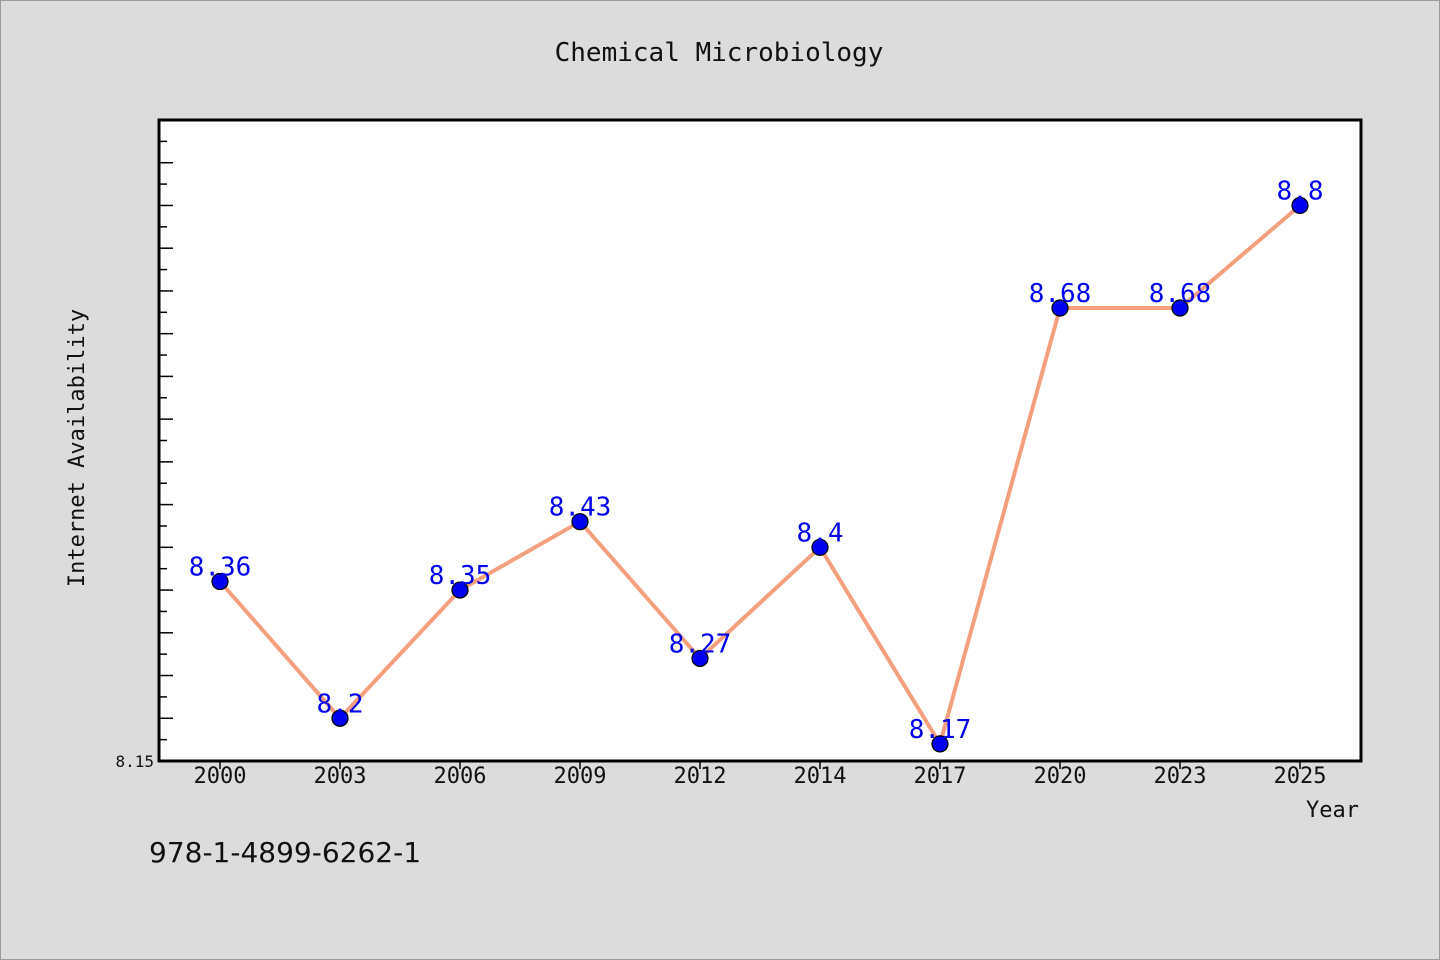  I want to click on chart-title: Chemical Microbiology, so click(719, 53).